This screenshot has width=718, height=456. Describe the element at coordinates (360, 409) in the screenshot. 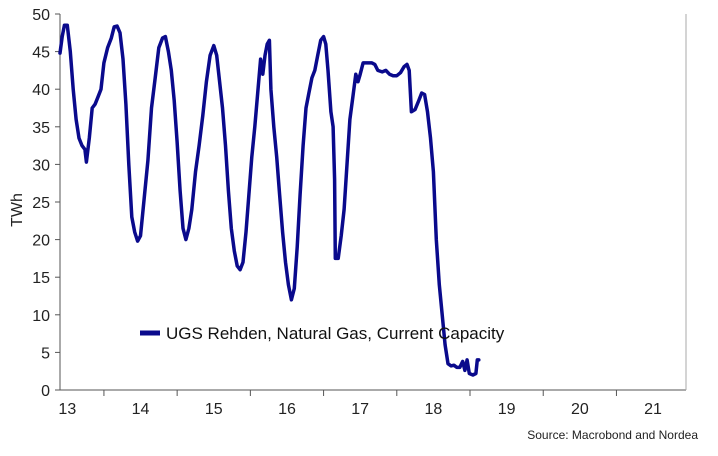

I see `x-tick-label: 17` at that location.